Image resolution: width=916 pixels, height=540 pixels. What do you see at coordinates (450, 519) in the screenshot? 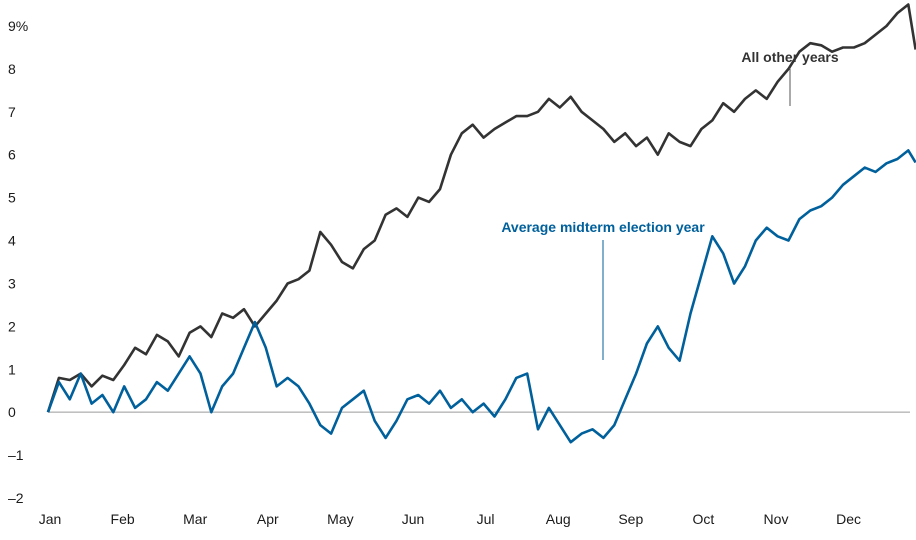
I see `x-axis-ticks: Jan Feb Mar Apr May Jun Jul Aug Sep Oct Nov Dec` at bounding box center [450, 519].